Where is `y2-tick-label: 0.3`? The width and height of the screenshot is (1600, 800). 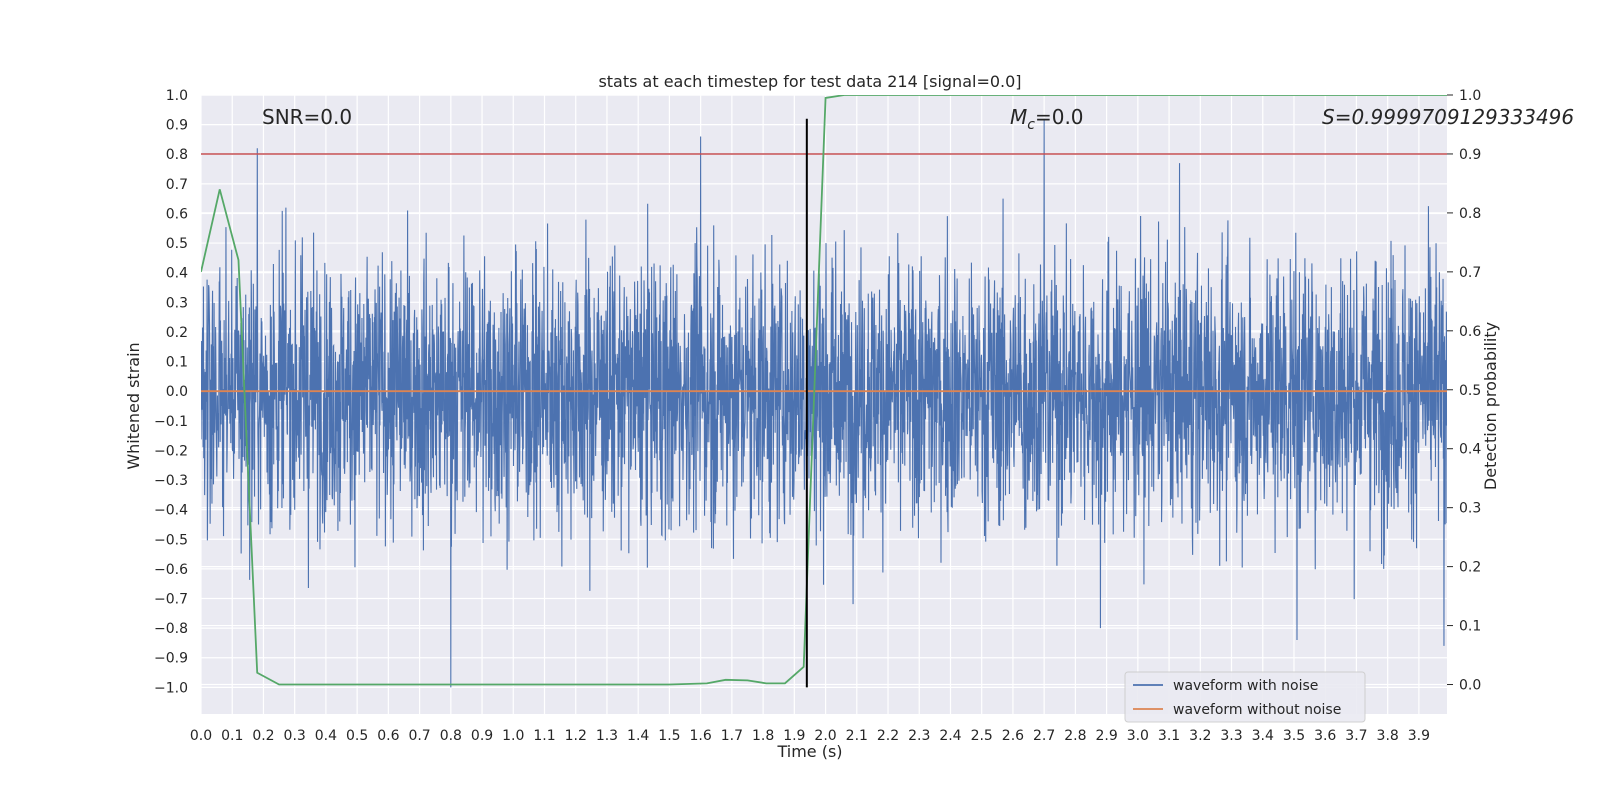
y2-tick-label: 0.3 is located at coordinates (1470, 509).